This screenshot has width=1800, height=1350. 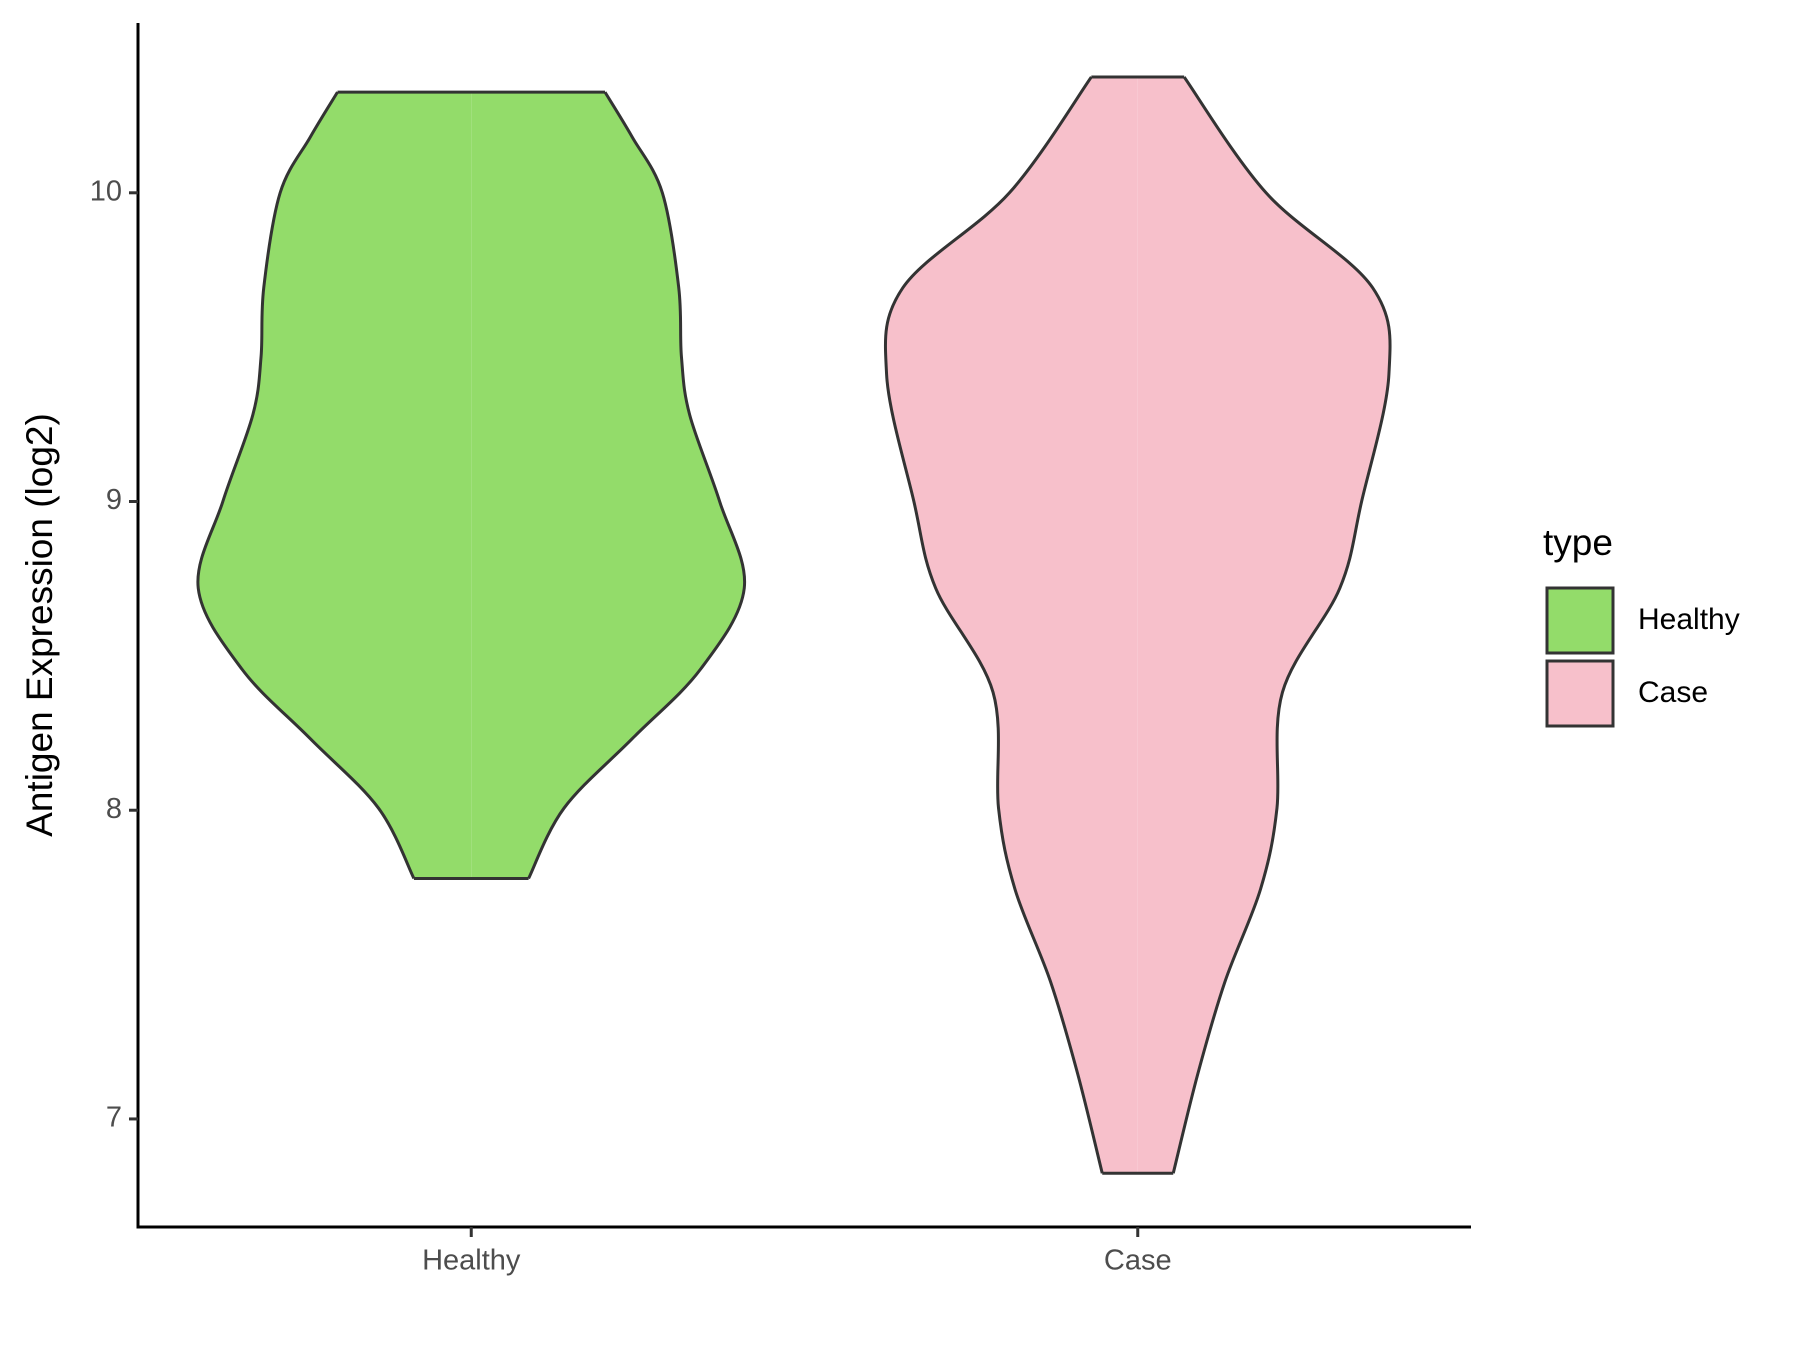 I want to click on legend-label: Case, so click(x=1673, y=692).